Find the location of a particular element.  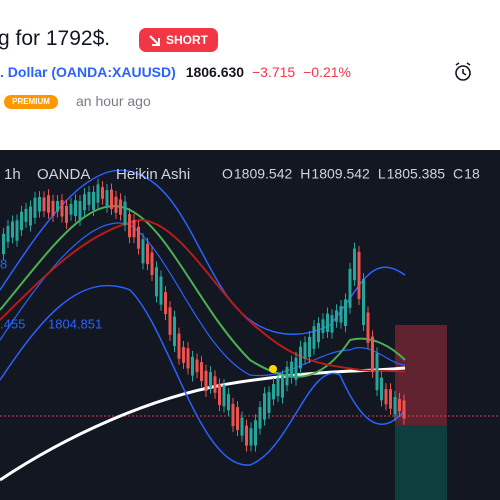

symbol-name: . Dollar is located at coordinates (24, 72).